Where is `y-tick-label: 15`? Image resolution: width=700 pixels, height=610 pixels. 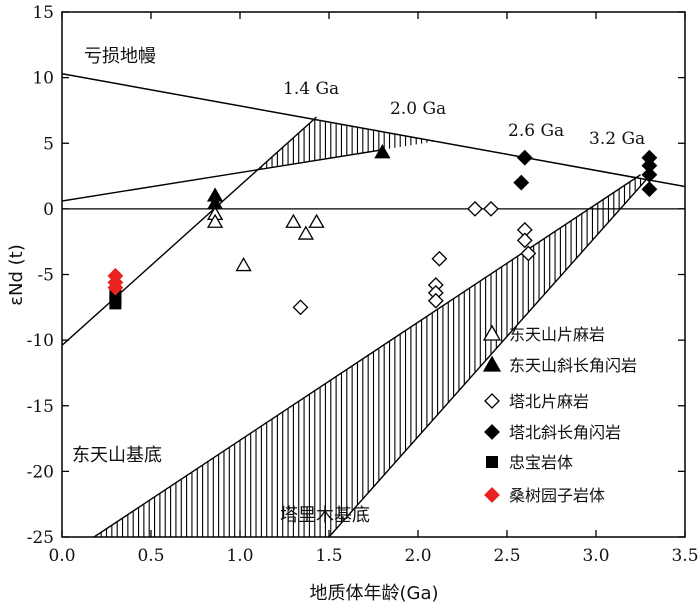
y-tick-label: 15 is located at coordinates (43, 13).